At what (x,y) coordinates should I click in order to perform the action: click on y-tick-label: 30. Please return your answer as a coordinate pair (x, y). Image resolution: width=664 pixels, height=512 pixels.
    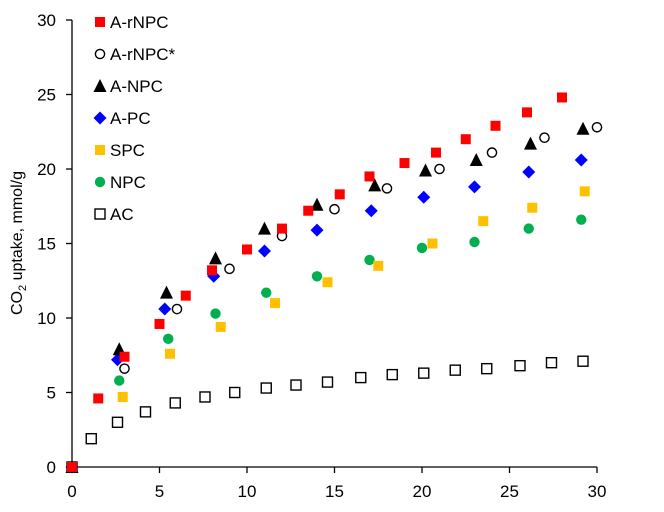
    Looking at the image, I should click on (46, 20).